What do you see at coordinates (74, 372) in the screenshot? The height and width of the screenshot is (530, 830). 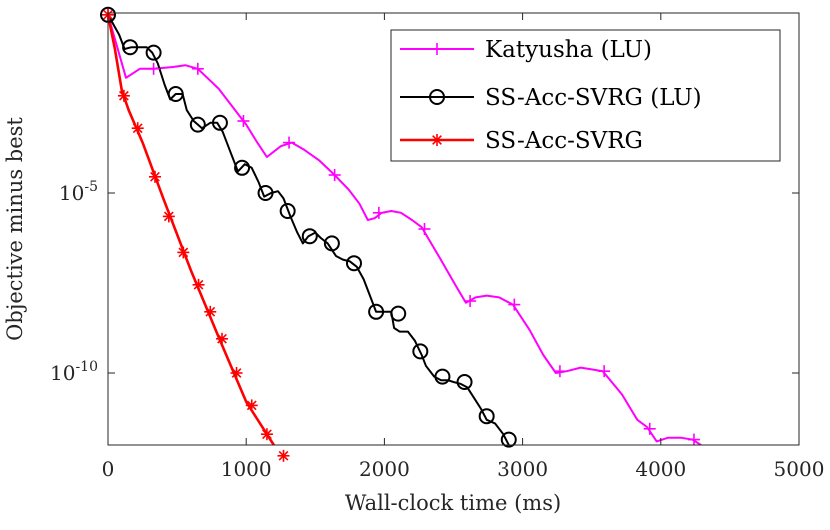 I see `y-tick-label-1: 10-10` at bounding box center [74, 372].